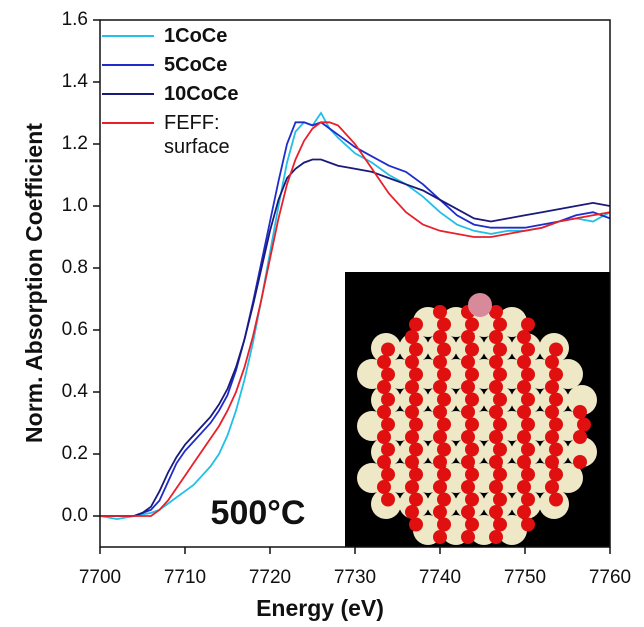  I want to click on y-tick-label: 1.0, so click(75, 205).